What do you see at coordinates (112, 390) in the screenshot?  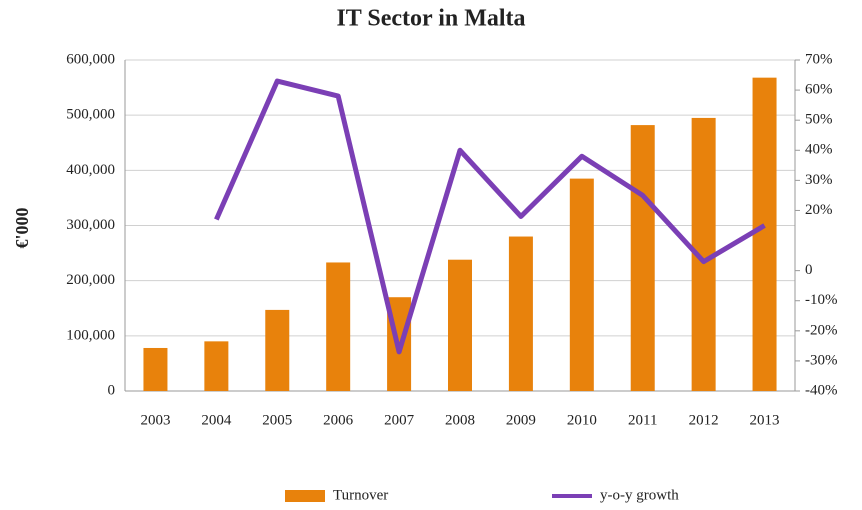 I see `y-tick-label: 0` at bounding box center [112, 390].